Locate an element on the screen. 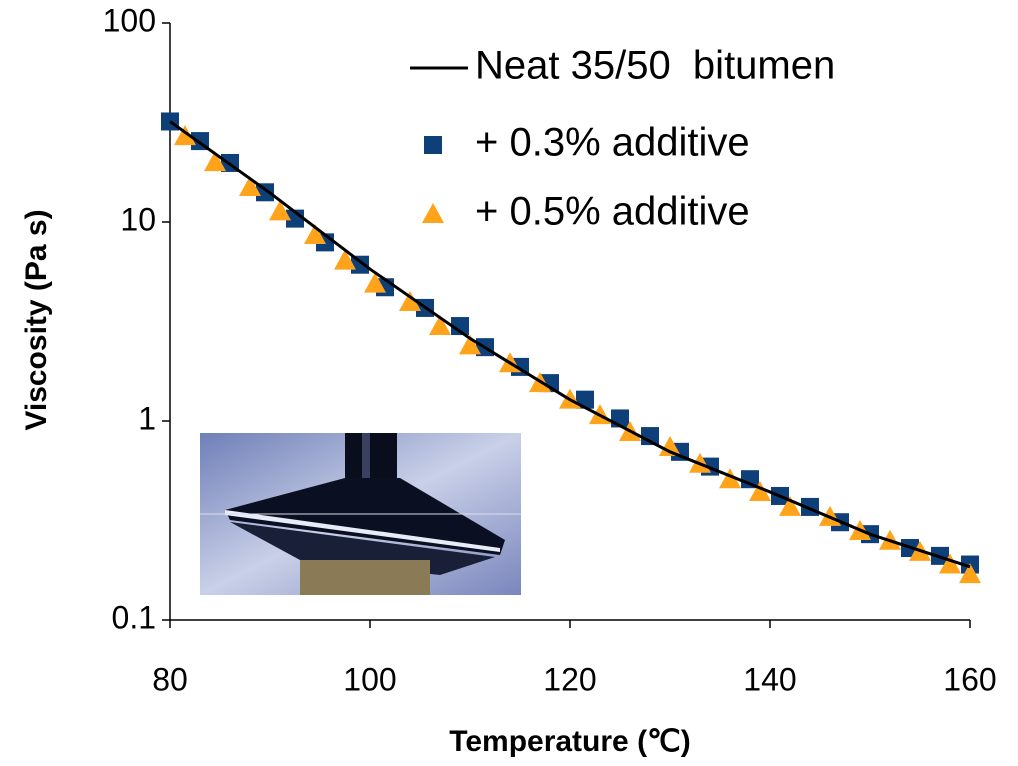 Image resolution: width=1018 pixels, height=766 pixels. x-axis-title: Temperature (℃) is located at coordinates (570, 741).